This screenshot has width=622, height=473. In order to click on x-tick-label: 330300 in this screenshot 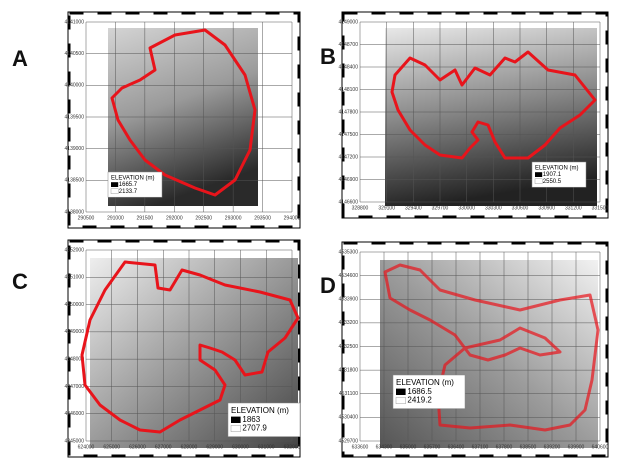, I will do `click(493, 208)`.